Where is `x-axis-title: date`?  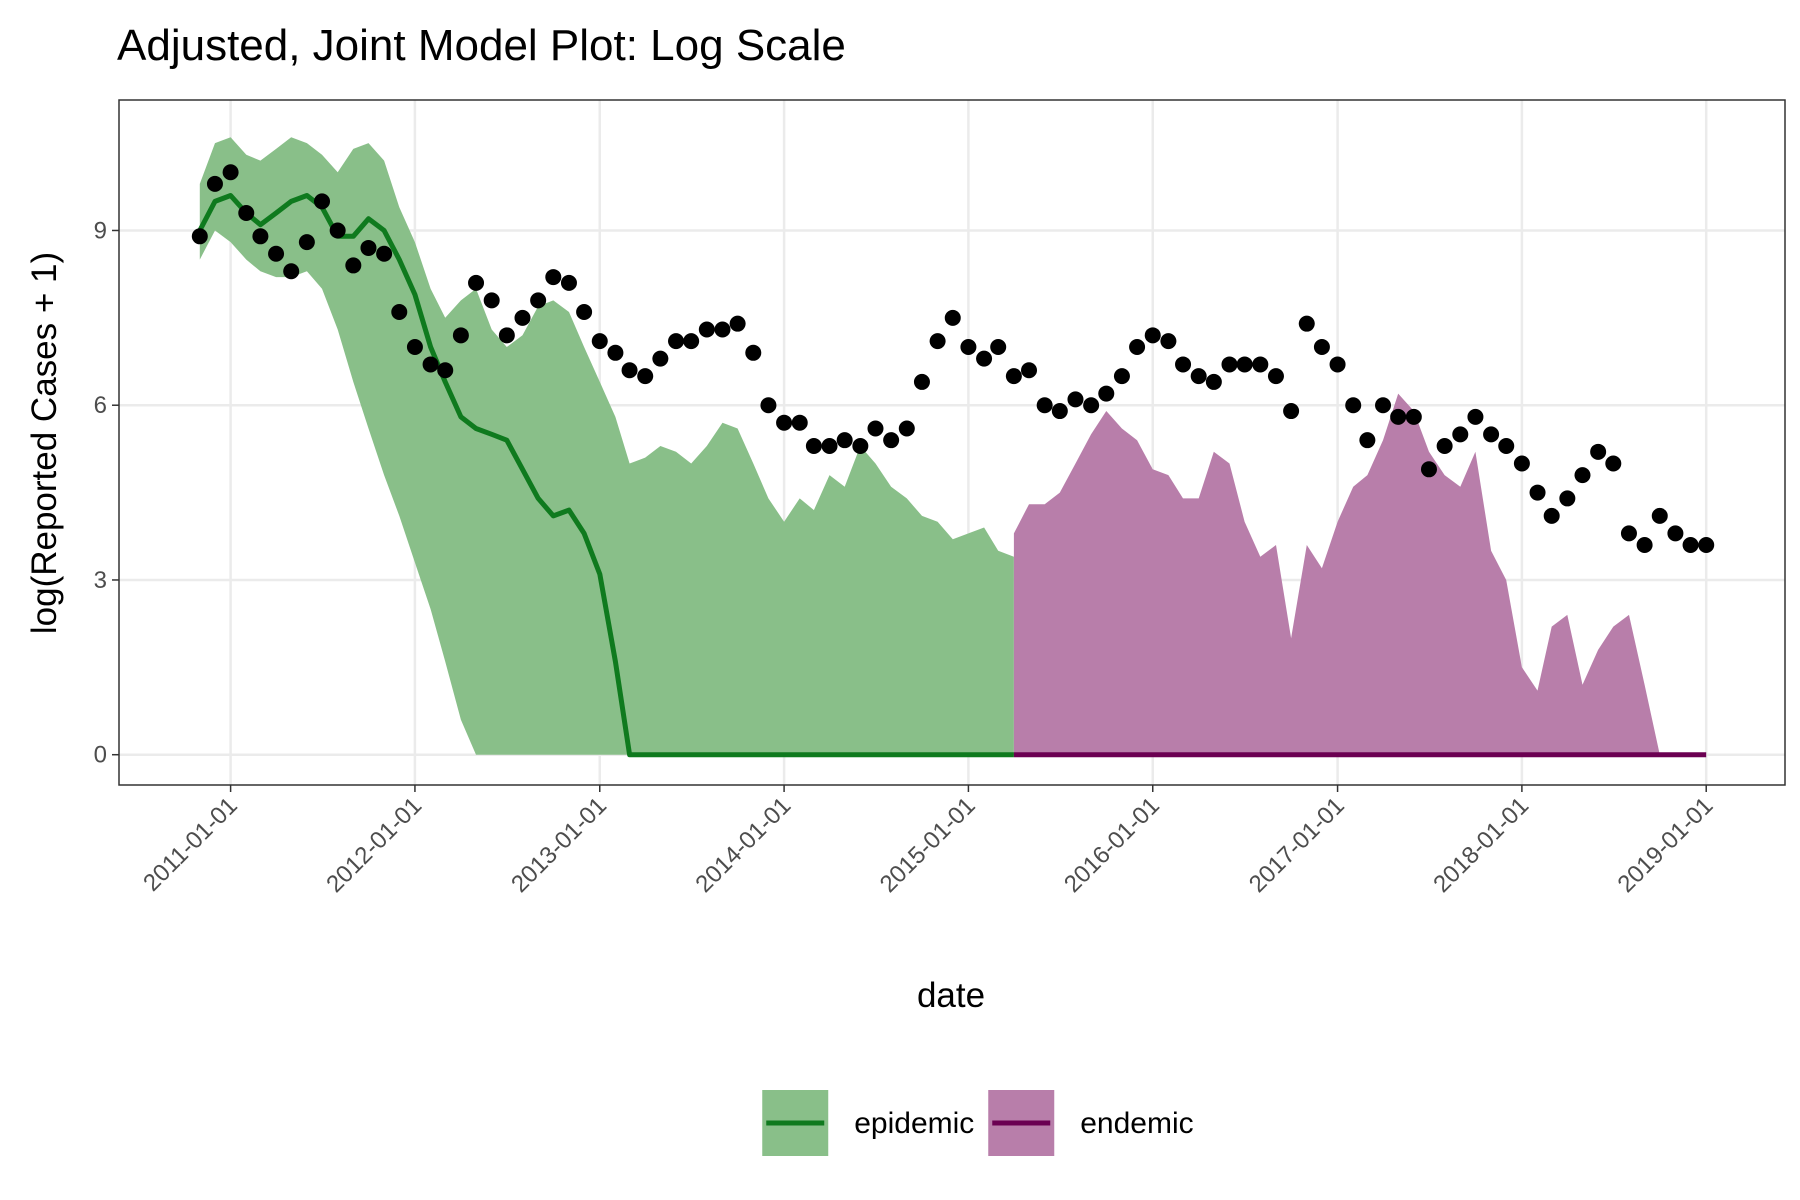
x-axis-title: date is located at coordinates (951, 995).